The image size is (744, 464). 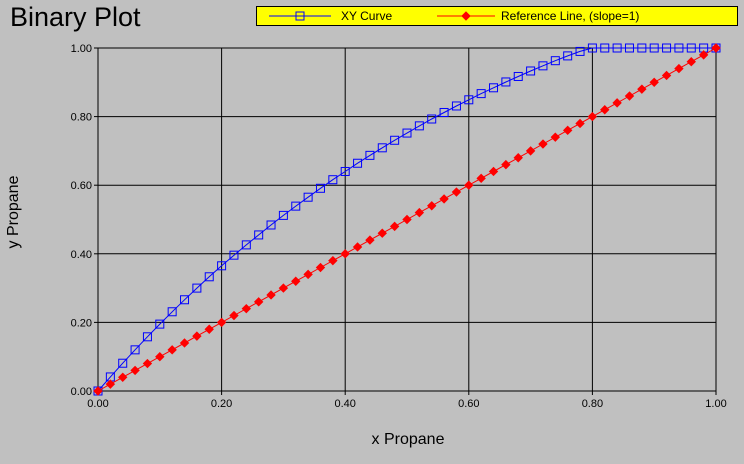 What do you see at coordinates (81, 186) in the screenshot?
I see `y-tick-label: 0.60` at bounding box center [81, 186].